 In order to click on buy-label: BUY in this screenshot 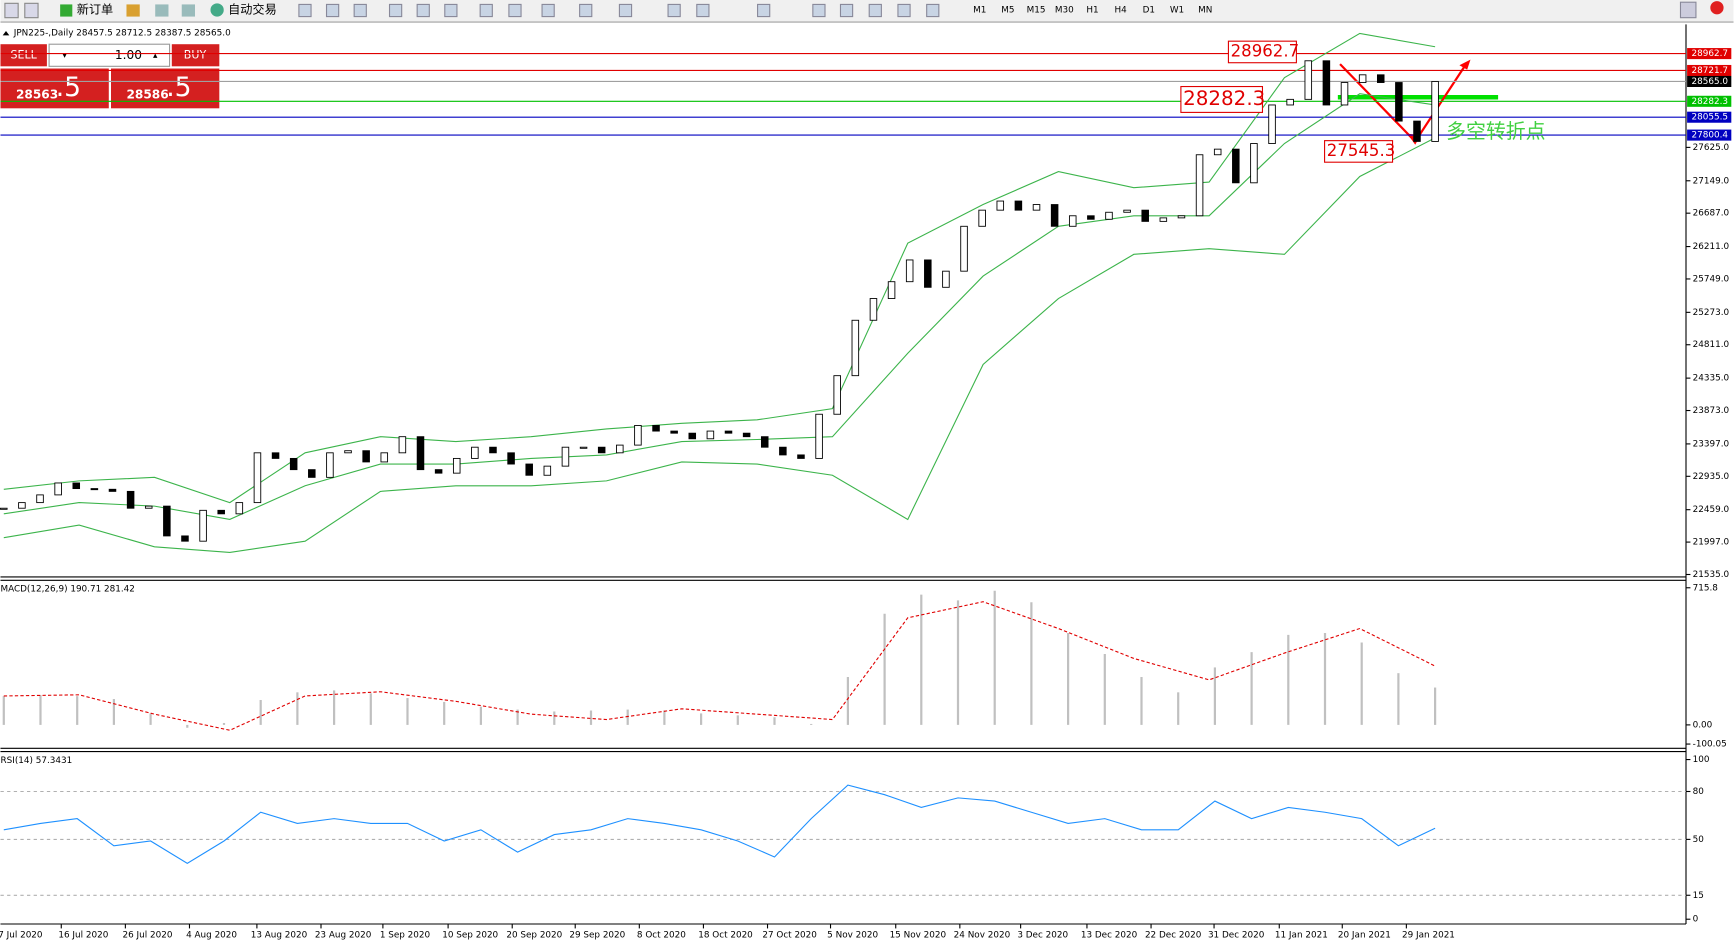, I will do `click(195, 54)`.